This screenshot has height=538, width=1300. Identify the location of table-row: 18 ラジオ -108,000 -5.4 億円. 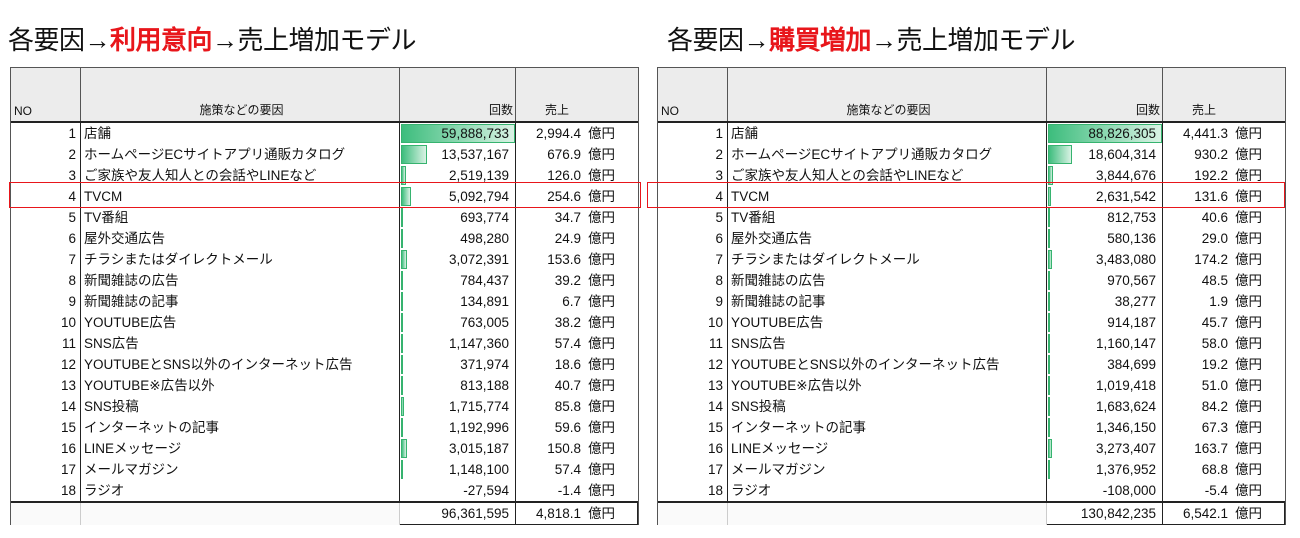
(971, 490).